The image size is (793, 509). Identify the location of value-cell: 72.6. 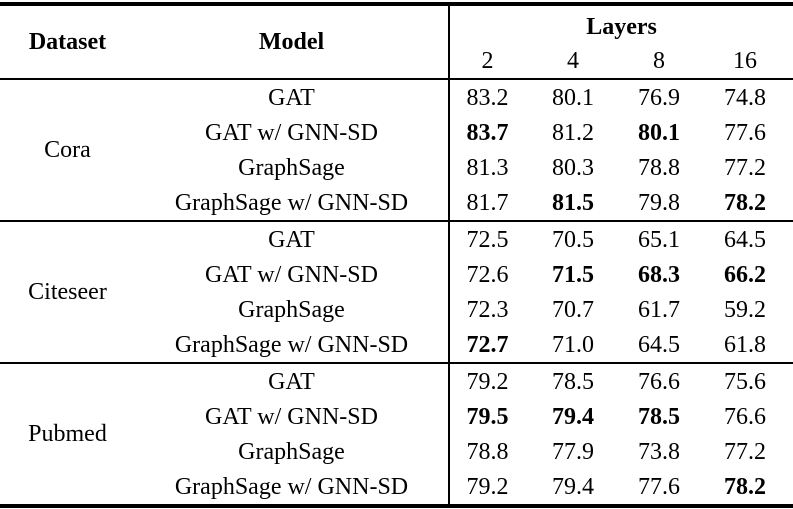
(491, 274).